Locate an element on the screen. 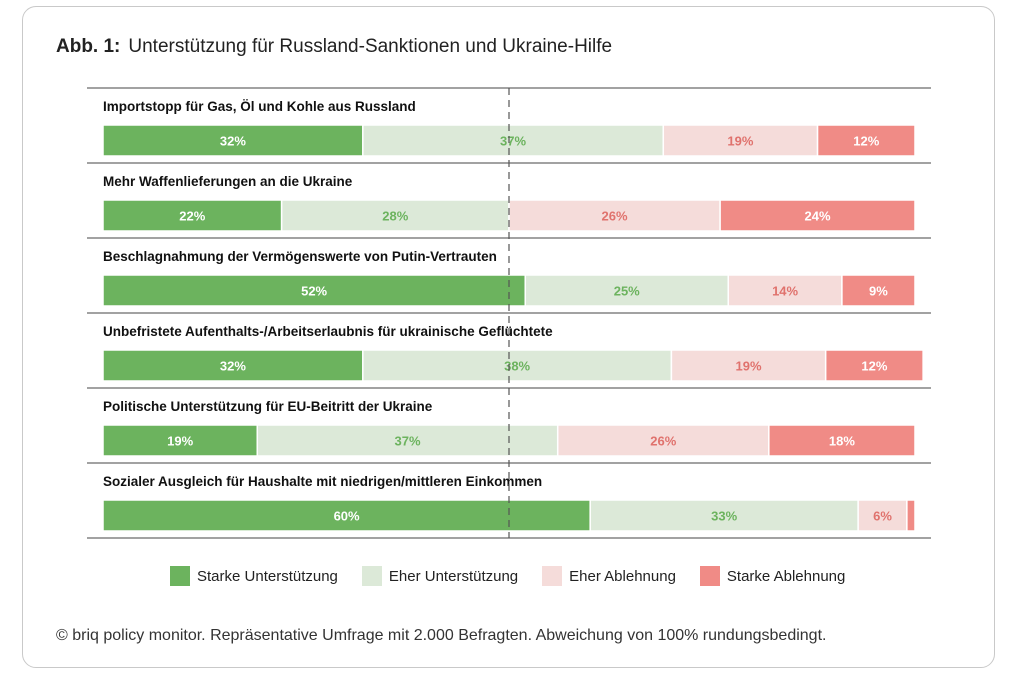  data-label-rather-support: 28% is located at coordinates (395, 216).